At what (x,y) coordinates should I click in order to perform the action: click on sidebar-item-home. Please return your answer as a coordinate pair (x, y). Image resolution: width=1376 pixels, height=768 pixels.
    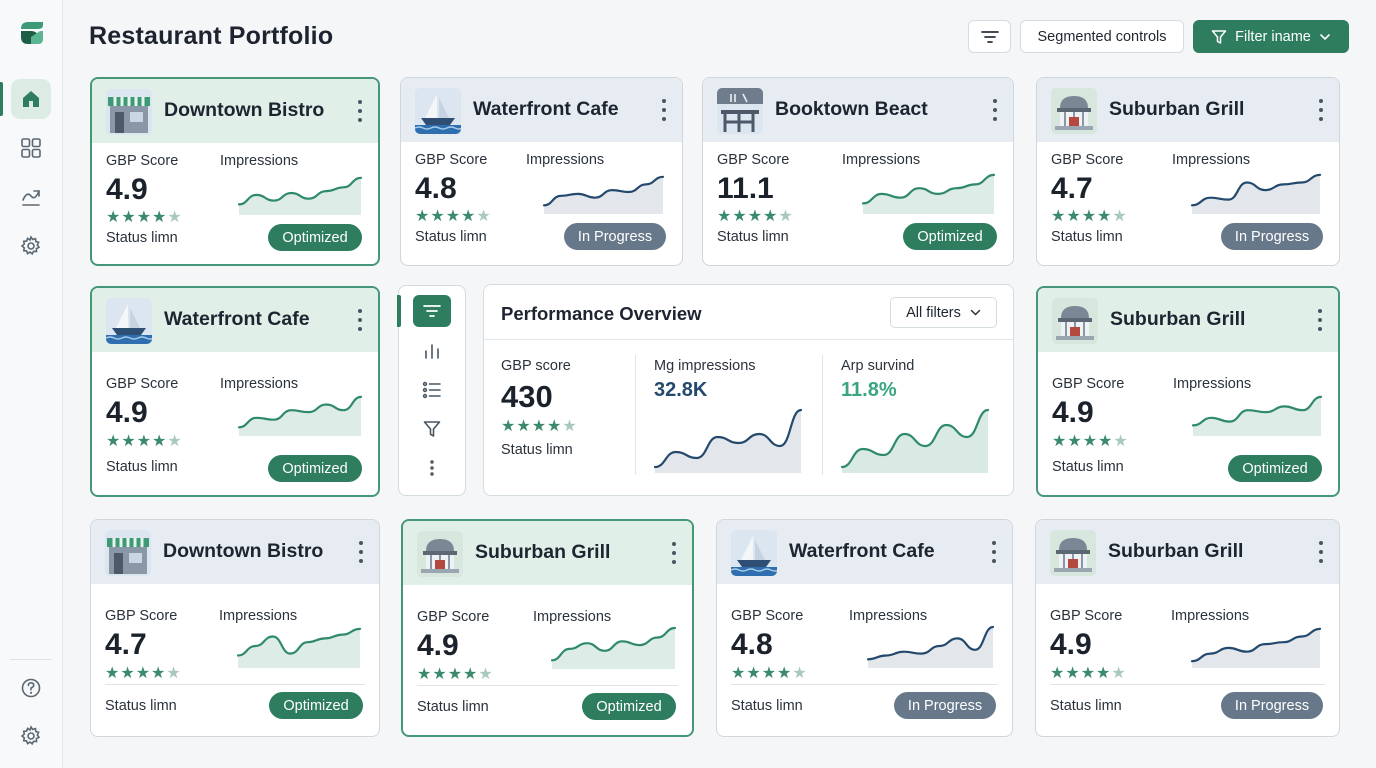
    Looking at the image, I should click on (31, 99).